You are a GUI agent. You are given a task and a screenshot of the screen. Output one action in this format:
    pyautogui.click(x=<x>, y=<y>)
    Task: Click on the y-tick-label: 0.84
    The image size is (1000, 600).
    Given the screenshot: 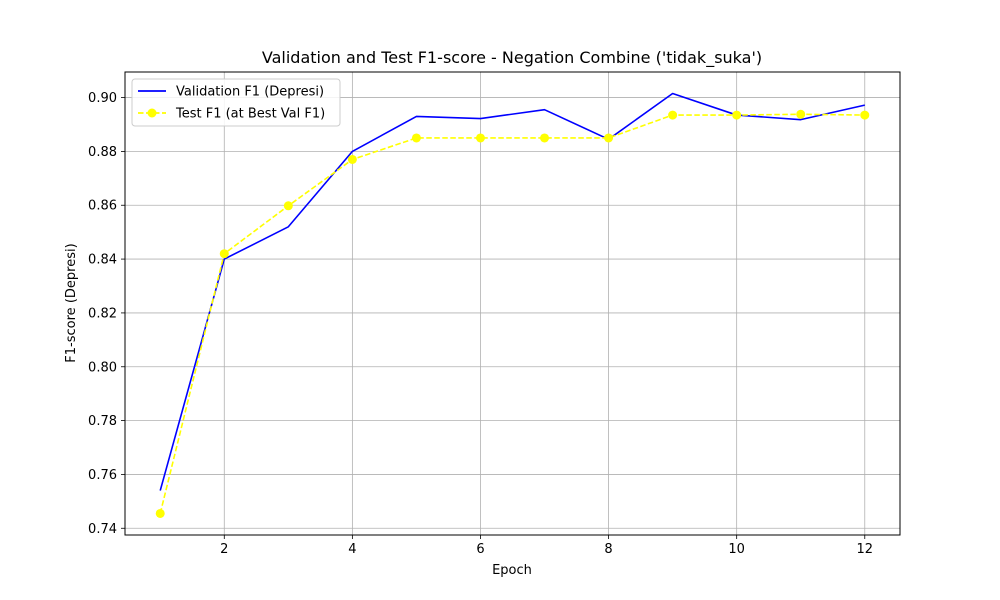 What is the action you would take?
    pyautogui.click(x=102, y=260)
    